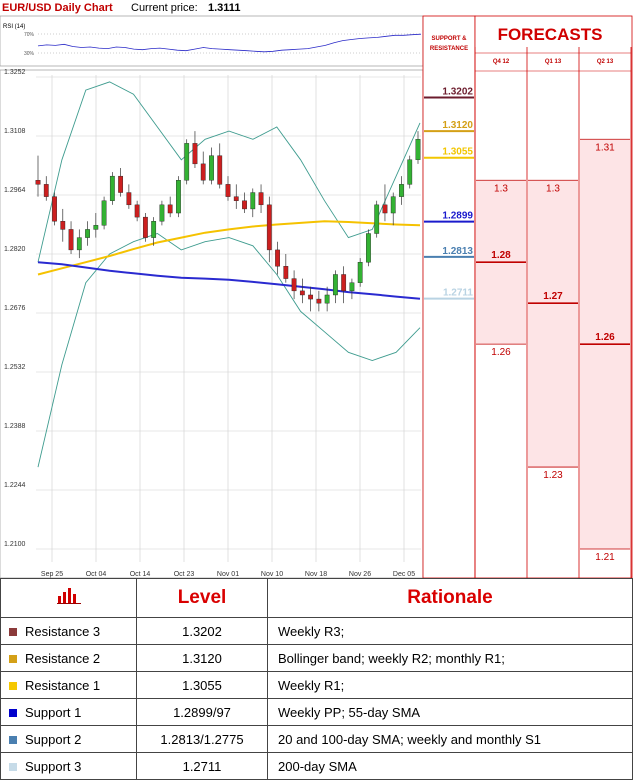 This screenshot has width=637, height=783. Describe the element at coordinates (68, 631) in the screenshot. I see `level-name-cell: Resistance 3` at that location.